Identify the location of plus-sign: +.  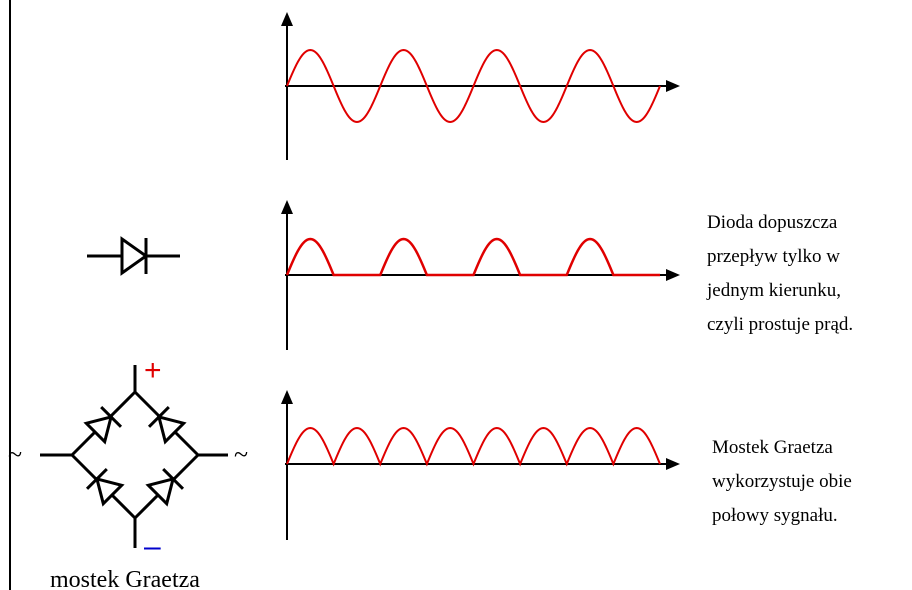
(153, 370).